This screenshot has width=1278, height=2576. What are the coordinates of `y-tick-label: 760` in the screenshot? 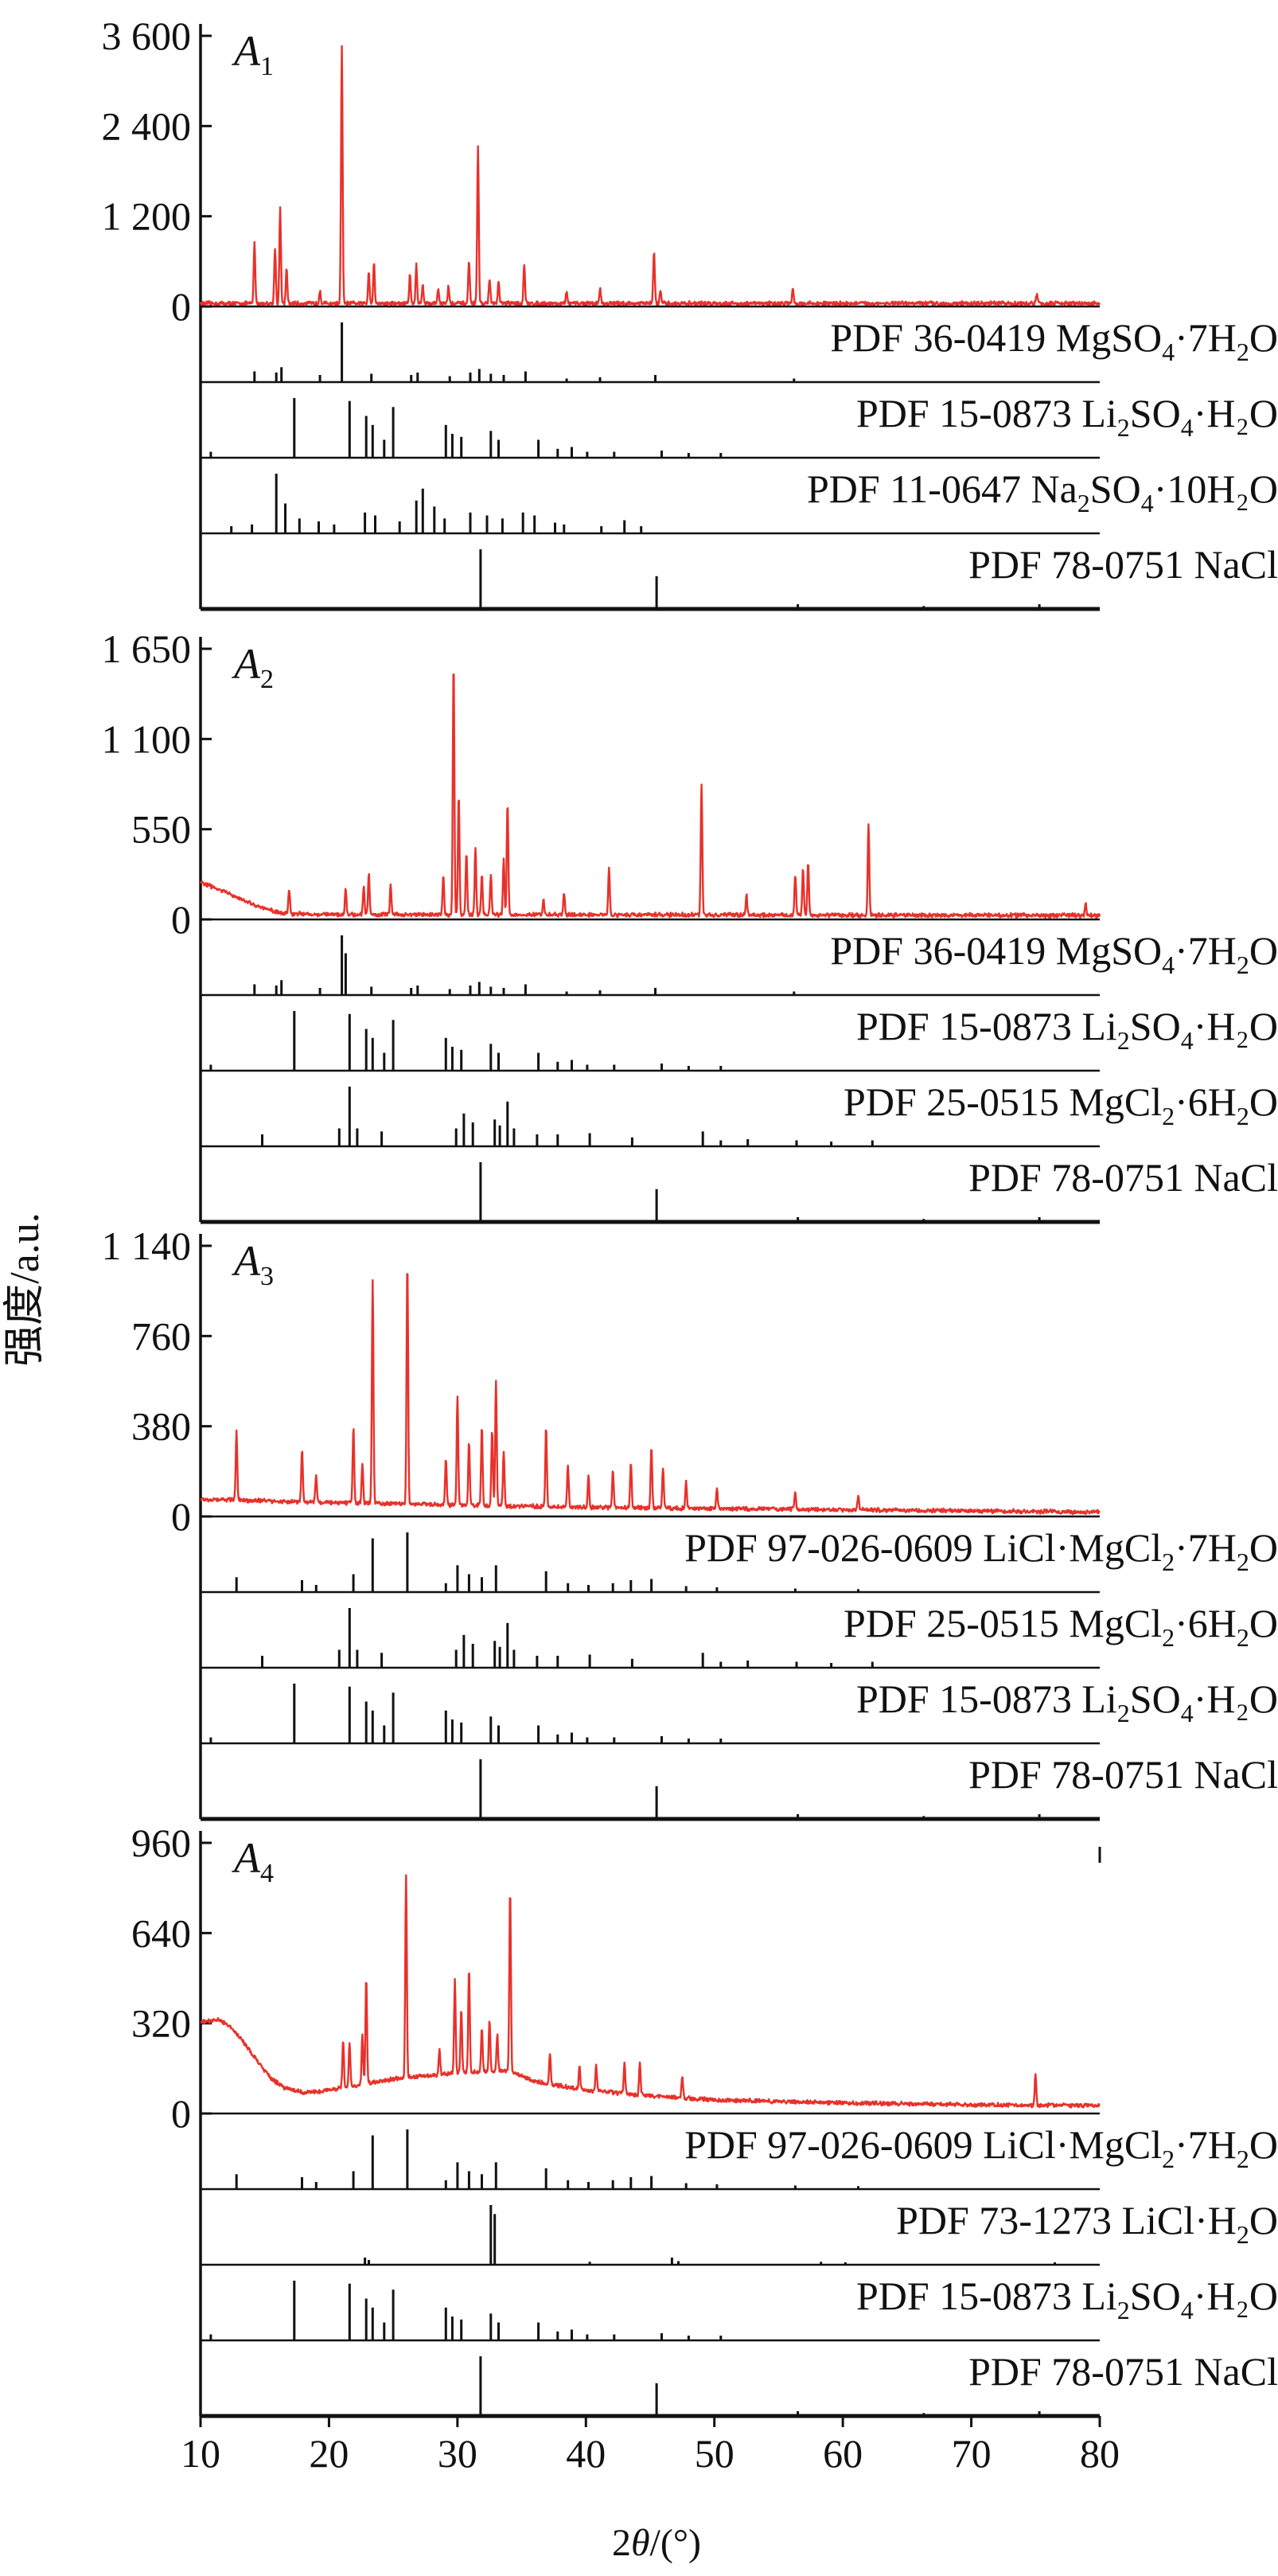 It's located at (161, 1335).